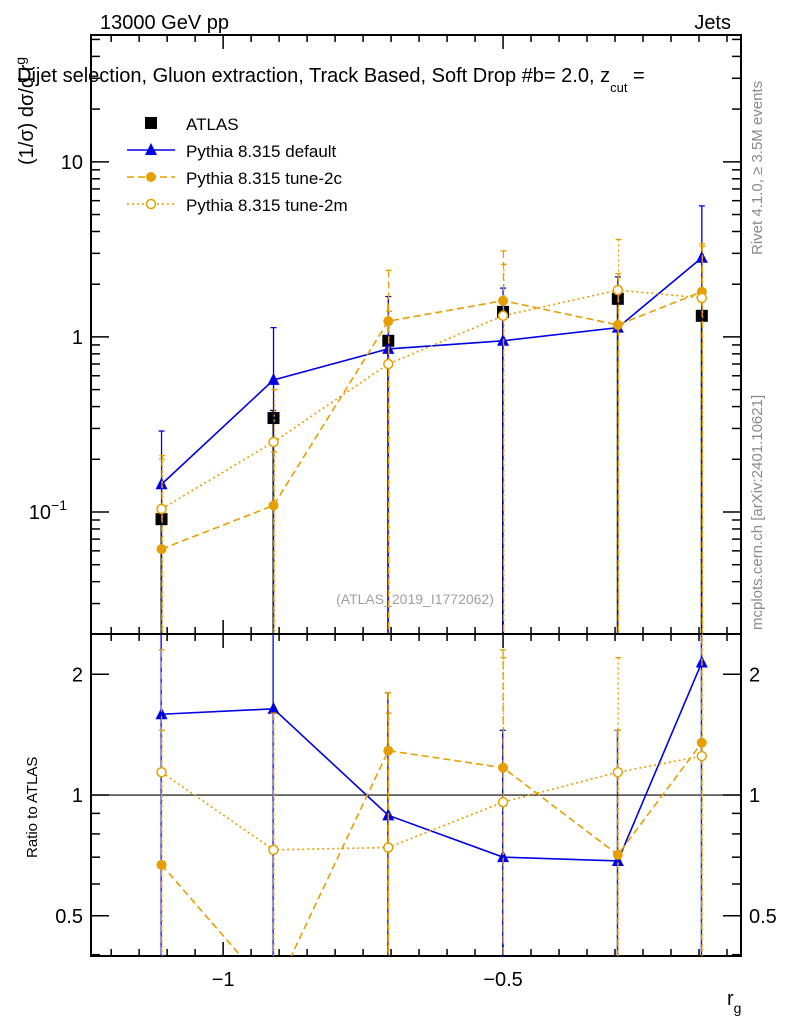 Image resolution: width=786 pixels, height=1029 pixels. Describe the element at coordinates (734, 1002) in the screenshot. I see `x-axis-label: rg` at that location.